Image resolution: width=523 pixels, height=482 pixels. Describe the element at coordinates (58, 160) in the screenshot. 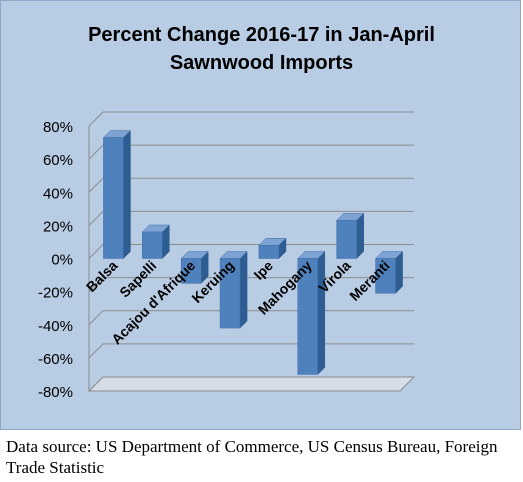

I see `y-tick-label: 60%` at that location.